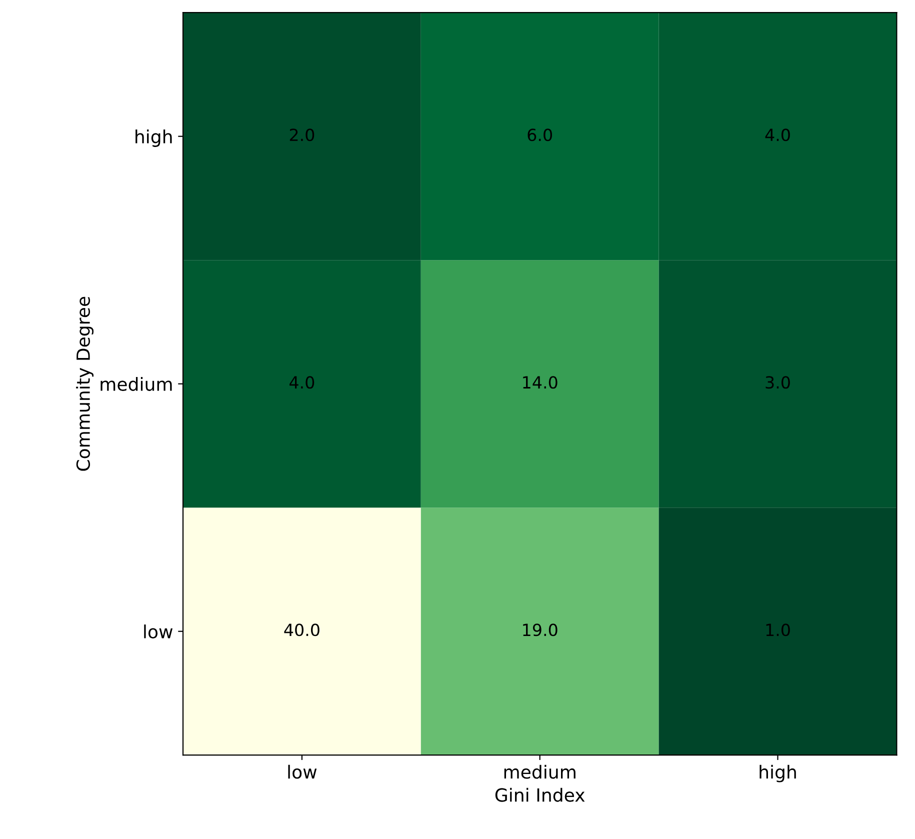 The image size is (915, 839). What do you see at coordinates (302, 135) in the screenshot?
I see `data-label: 2.0` at bounding box center [302, 135].